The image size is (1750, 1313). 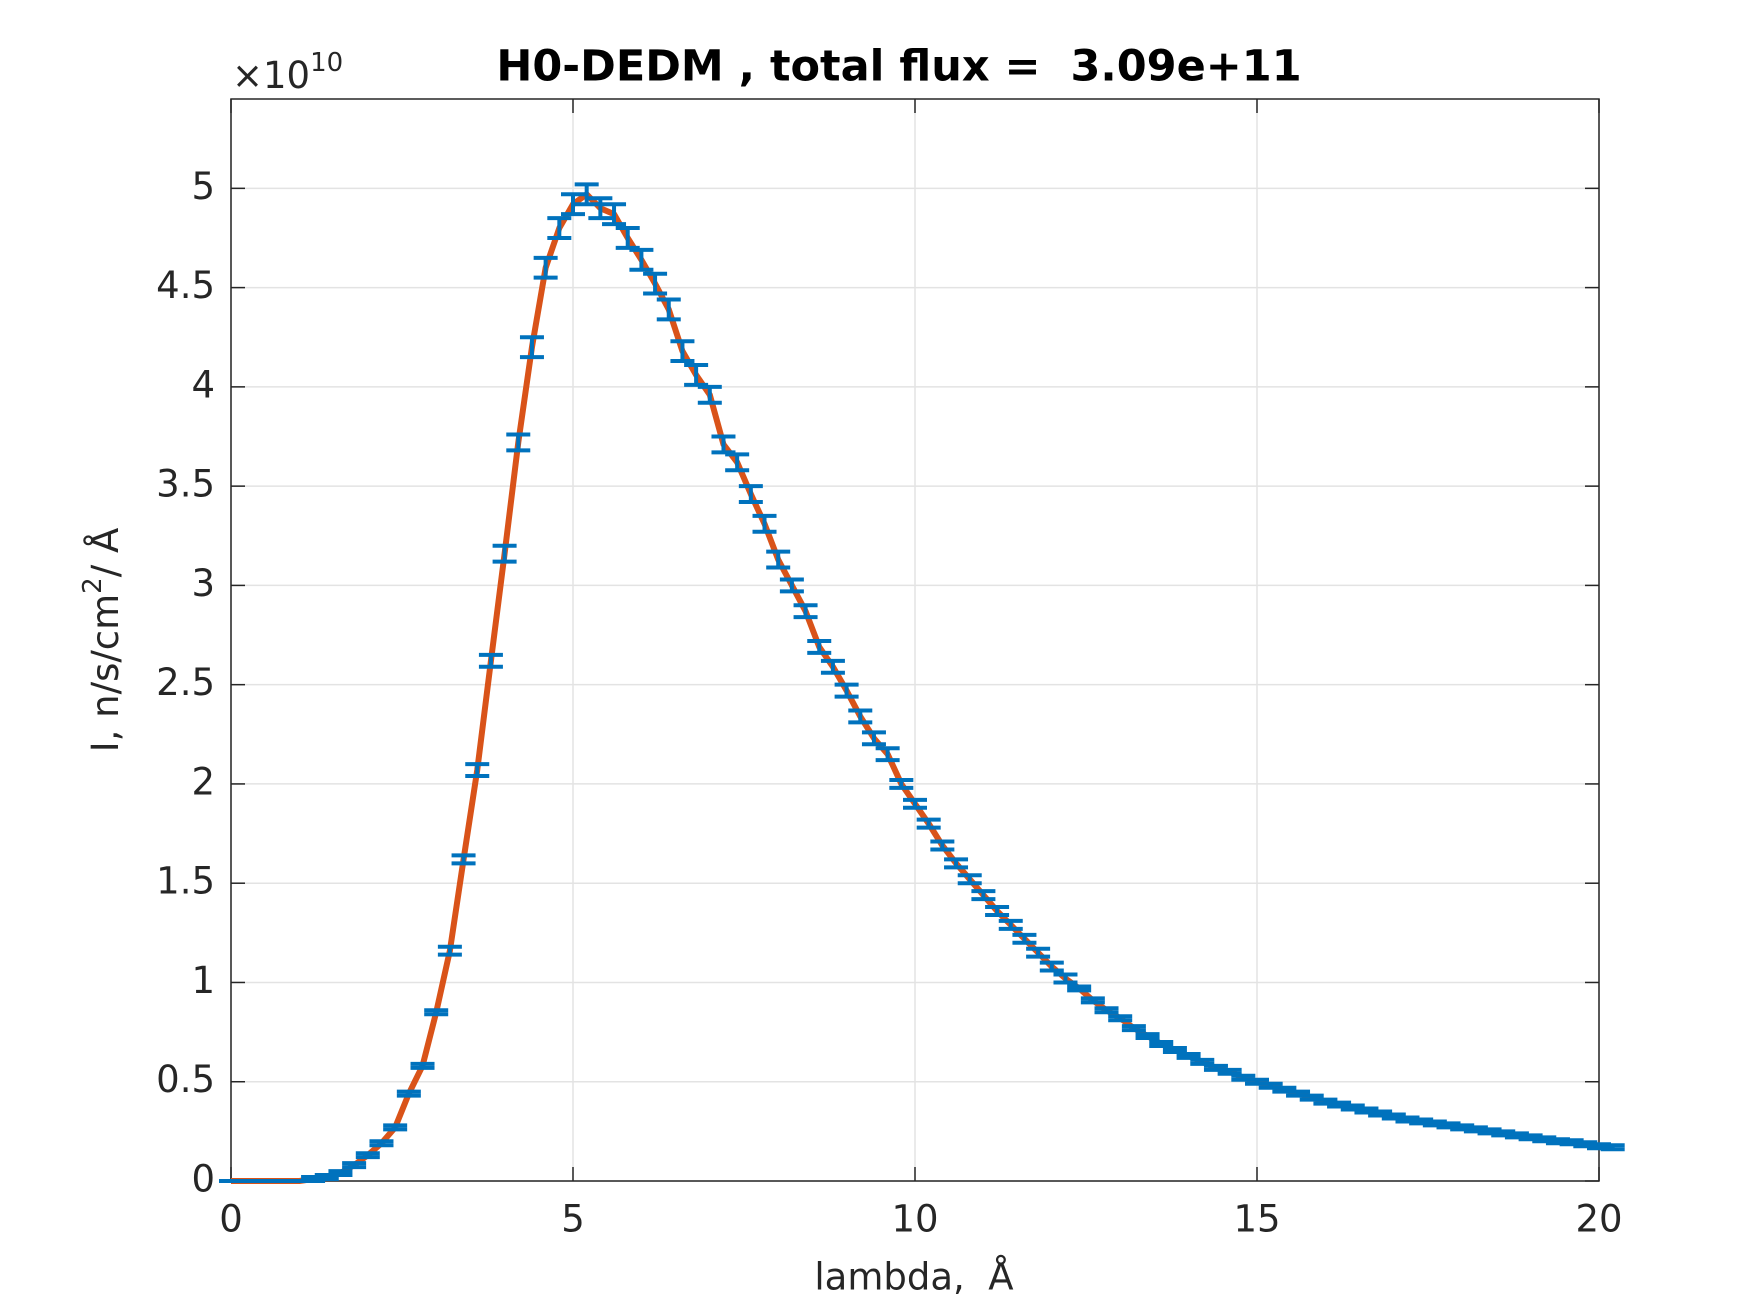 What do you see at coordinates (185, 285) in the screenshot?
I see `y-tick-label: 4.5` at bounding box center [185, 285].